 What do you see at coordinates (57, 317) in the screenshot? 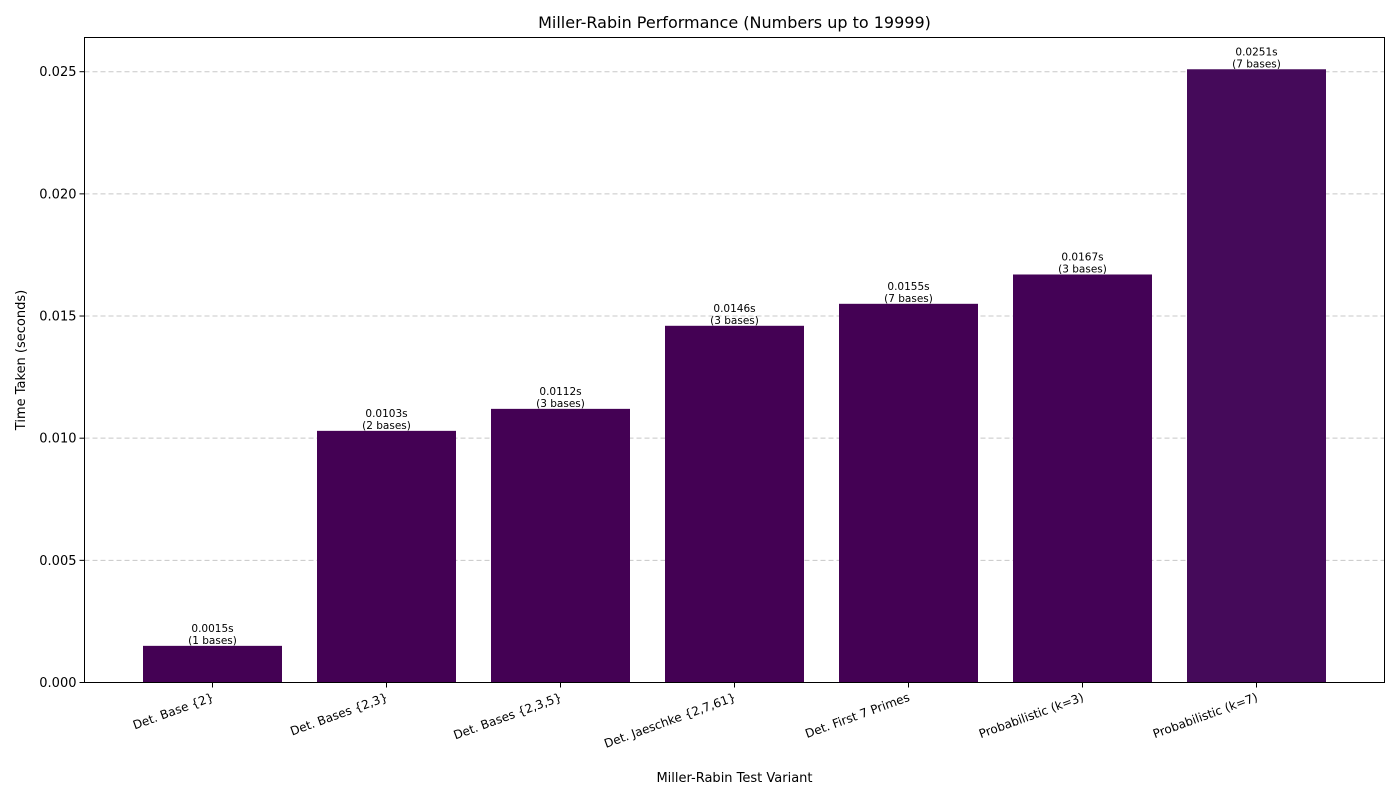
I see `y-tick-label: 0.015` at bounding box center [57, 317].